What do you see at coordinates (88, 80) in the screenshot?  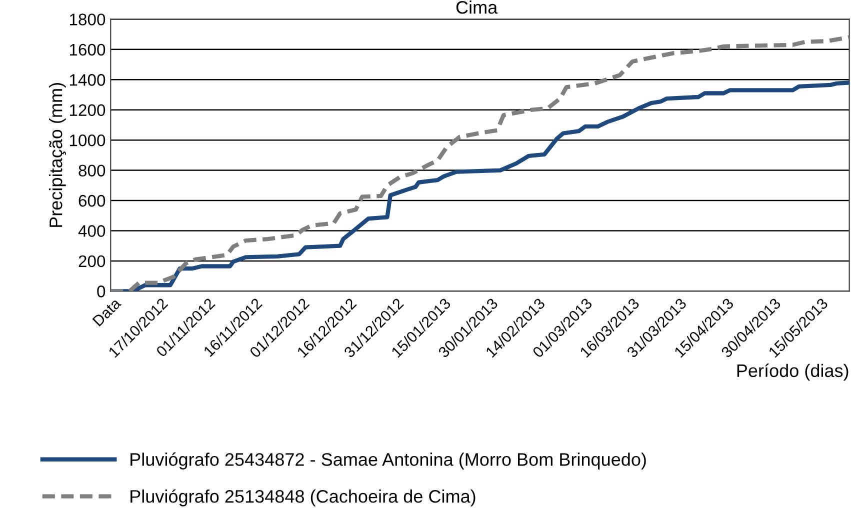 I see `y-tick-label: 1400` at bounding box center [88, 80].